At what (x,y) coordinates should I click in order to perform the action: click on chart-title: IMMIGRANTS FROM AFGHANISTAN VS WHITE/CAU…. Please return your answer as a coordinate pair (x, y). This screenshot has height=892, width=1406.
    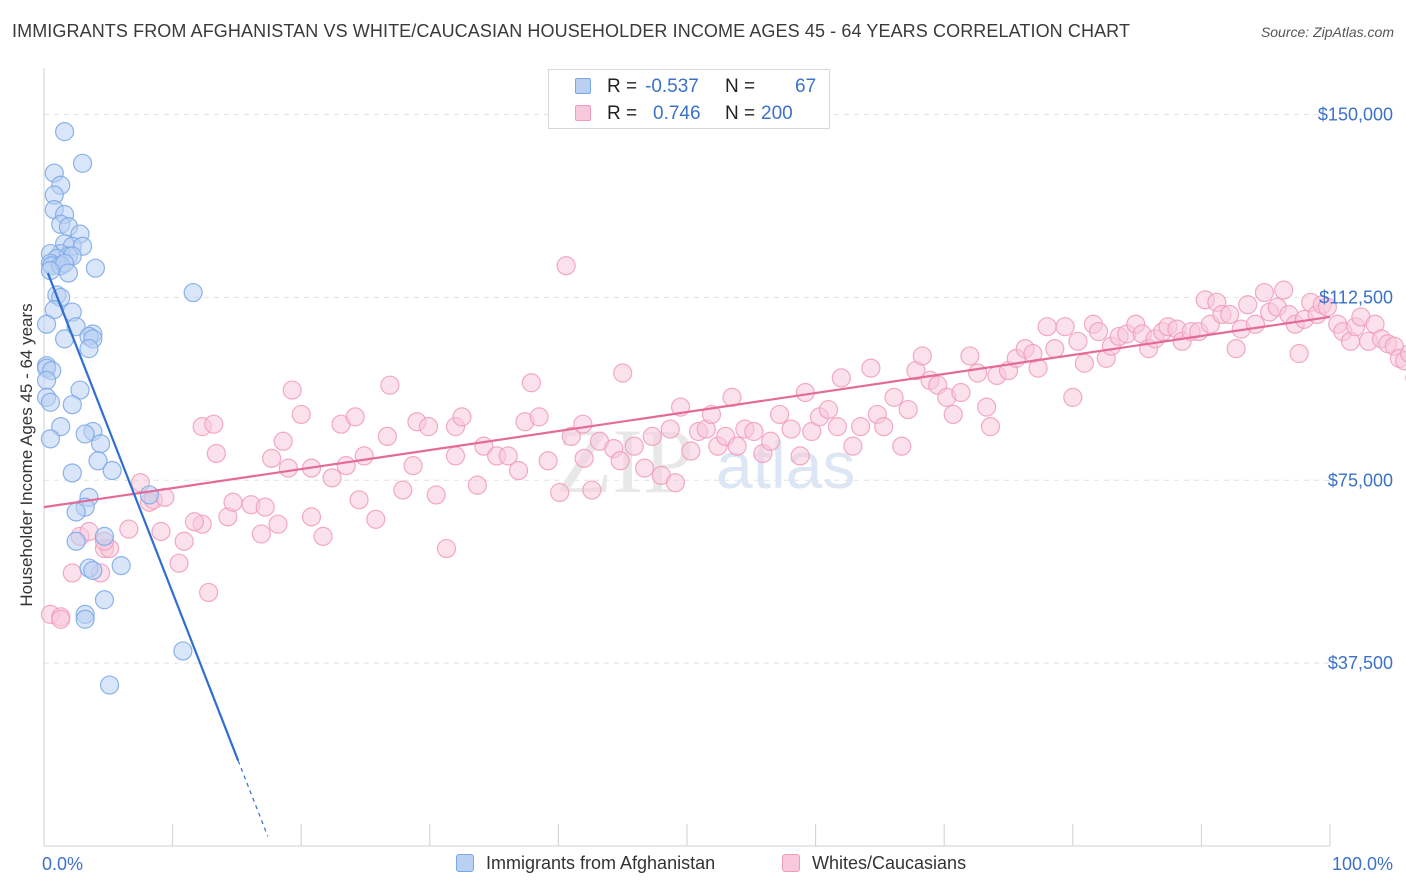
    Looking at the image, I should click on (571, 31).